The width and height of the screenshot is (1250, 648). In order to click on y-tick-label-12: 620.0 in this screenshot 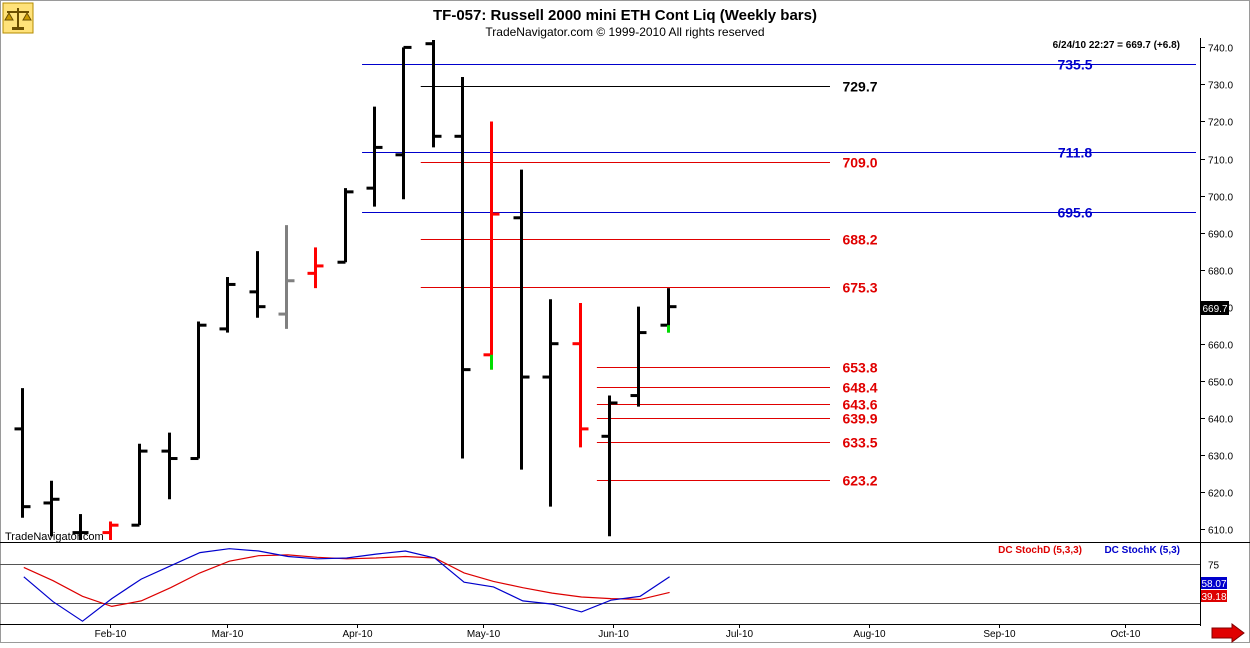, I will do `click(1220, 494)`.